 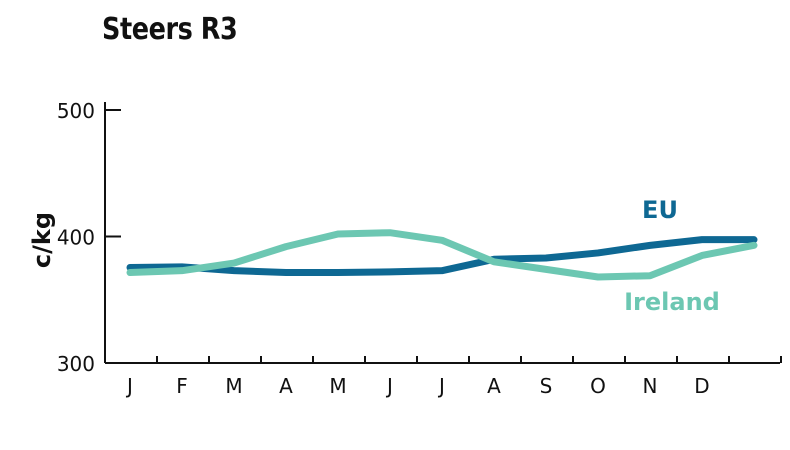 I want to click on x-tick-label: N, so click(x=650, y=386).